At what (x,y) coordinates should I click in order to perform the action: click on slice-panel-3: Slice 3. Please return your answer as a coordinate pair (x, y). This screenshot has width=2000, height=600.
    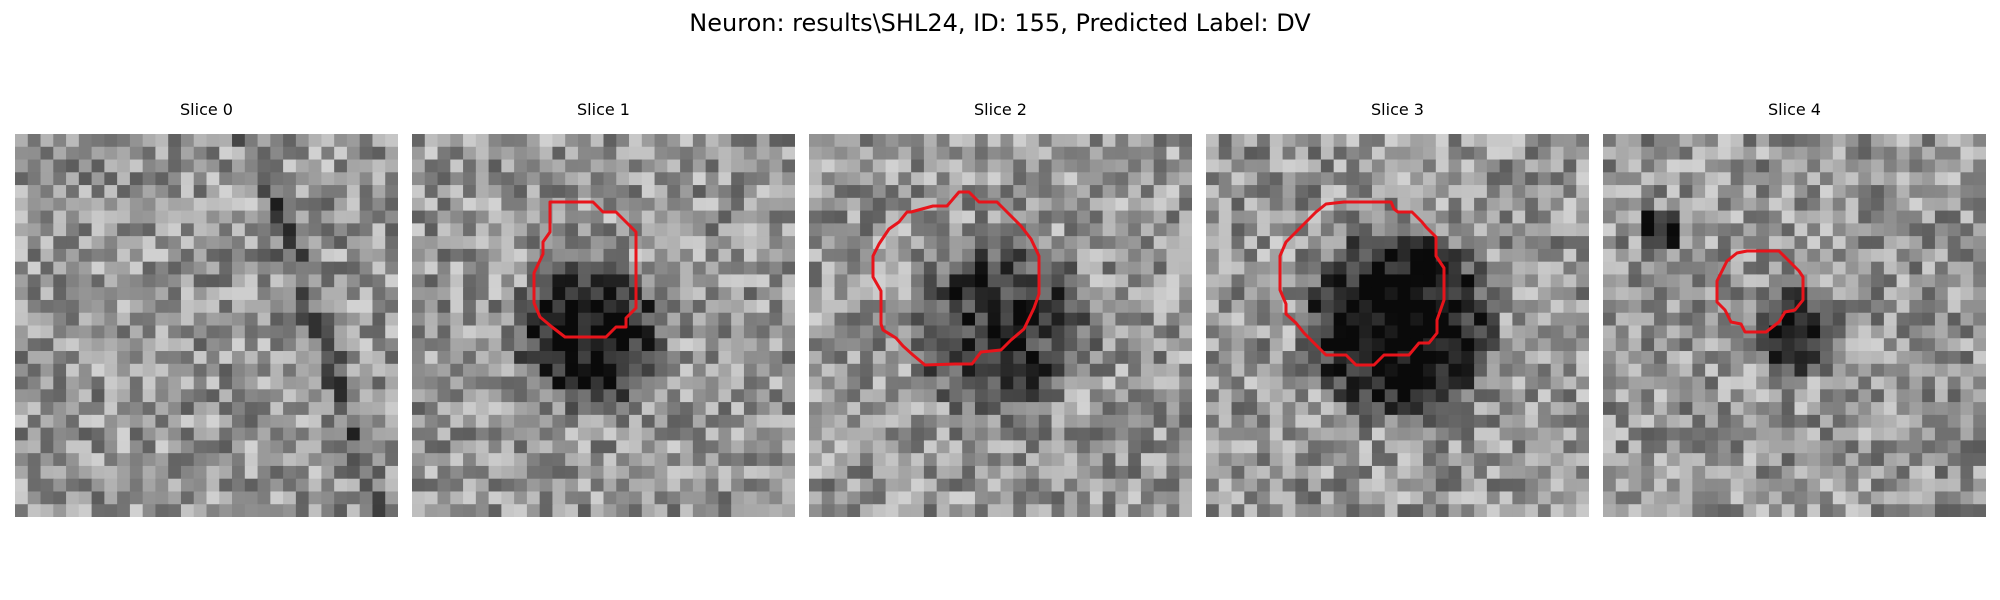
    Looking at the image, I should click on (1397, 308).